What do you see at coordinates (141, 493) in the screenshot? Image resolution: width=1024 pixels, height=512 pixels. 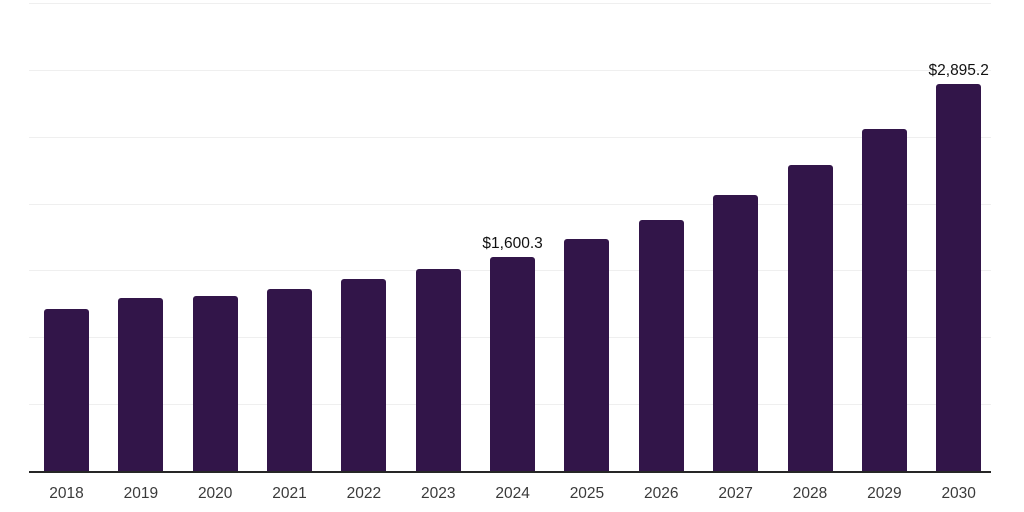 I see `x-tick-2019: 2019` at bounding box center [141, 493].